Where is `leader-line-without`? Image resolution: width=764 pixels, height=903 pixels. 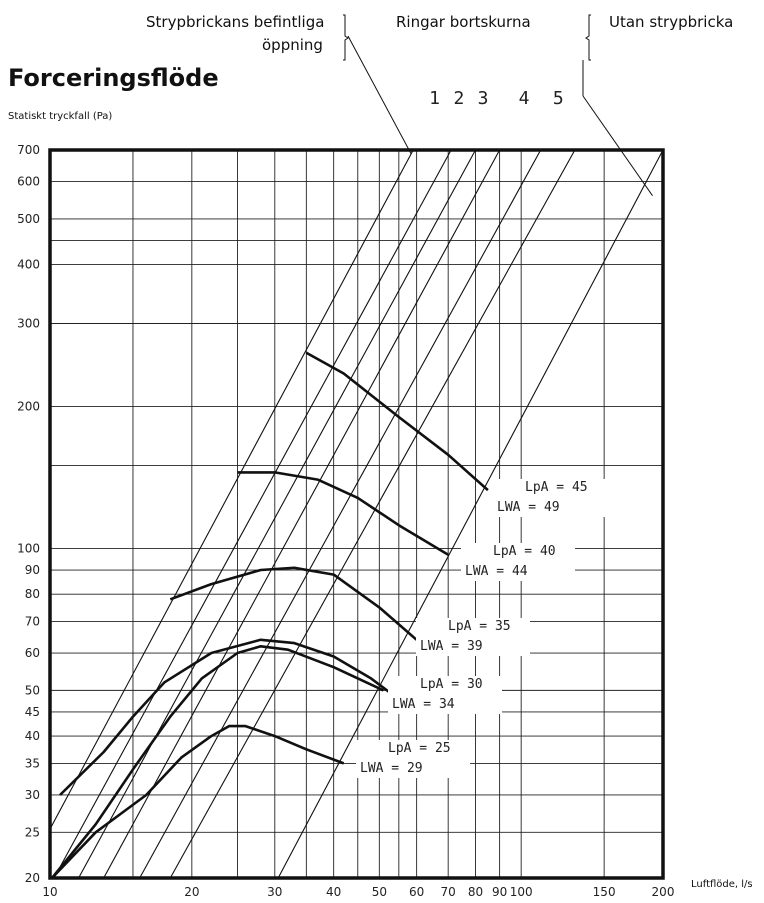
leader-line-without is located at coordinates (617, 145).